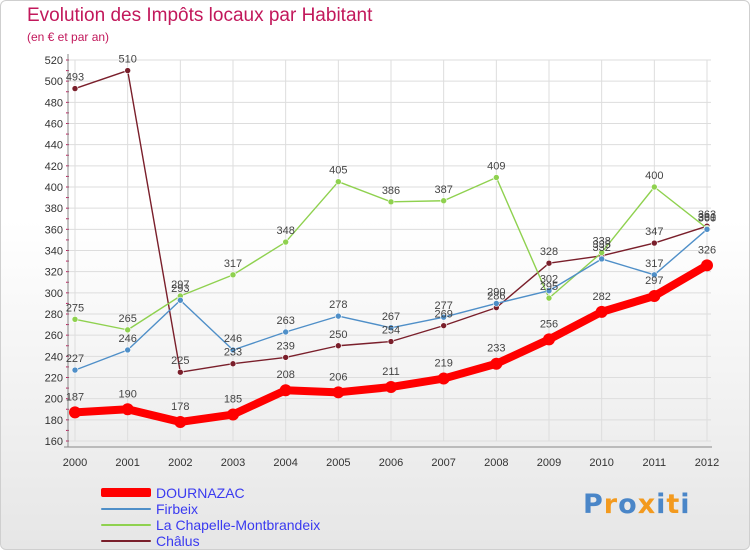  I want to click on data-label: 269, so click(443, 315).